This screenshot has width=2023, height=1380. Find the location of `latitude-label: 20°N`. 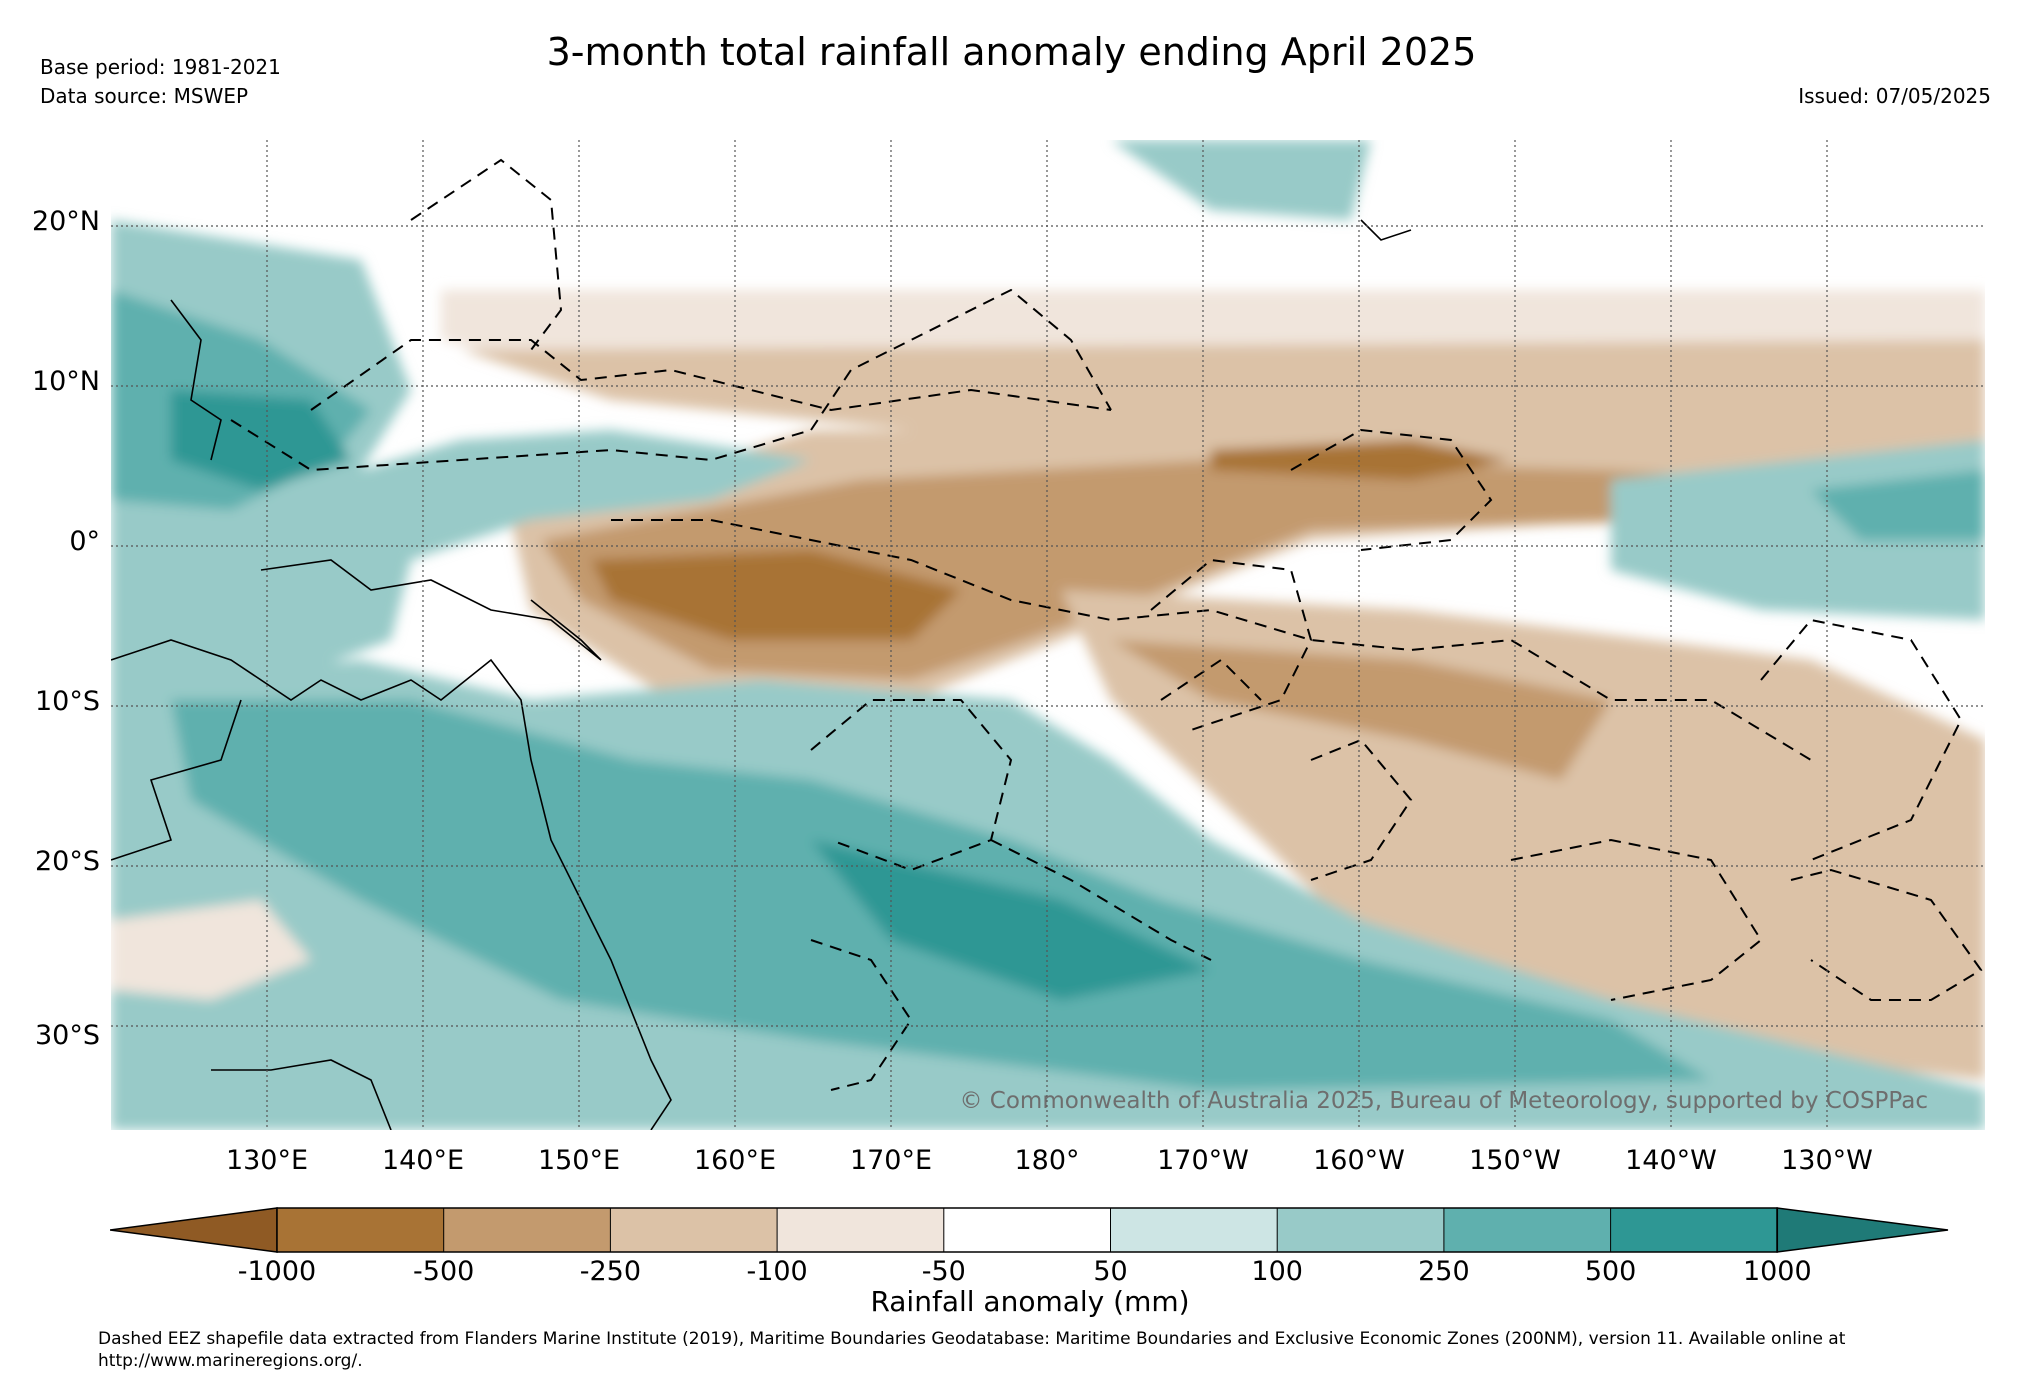

latitude-label: 20°N is located at coordinates (65, 221).